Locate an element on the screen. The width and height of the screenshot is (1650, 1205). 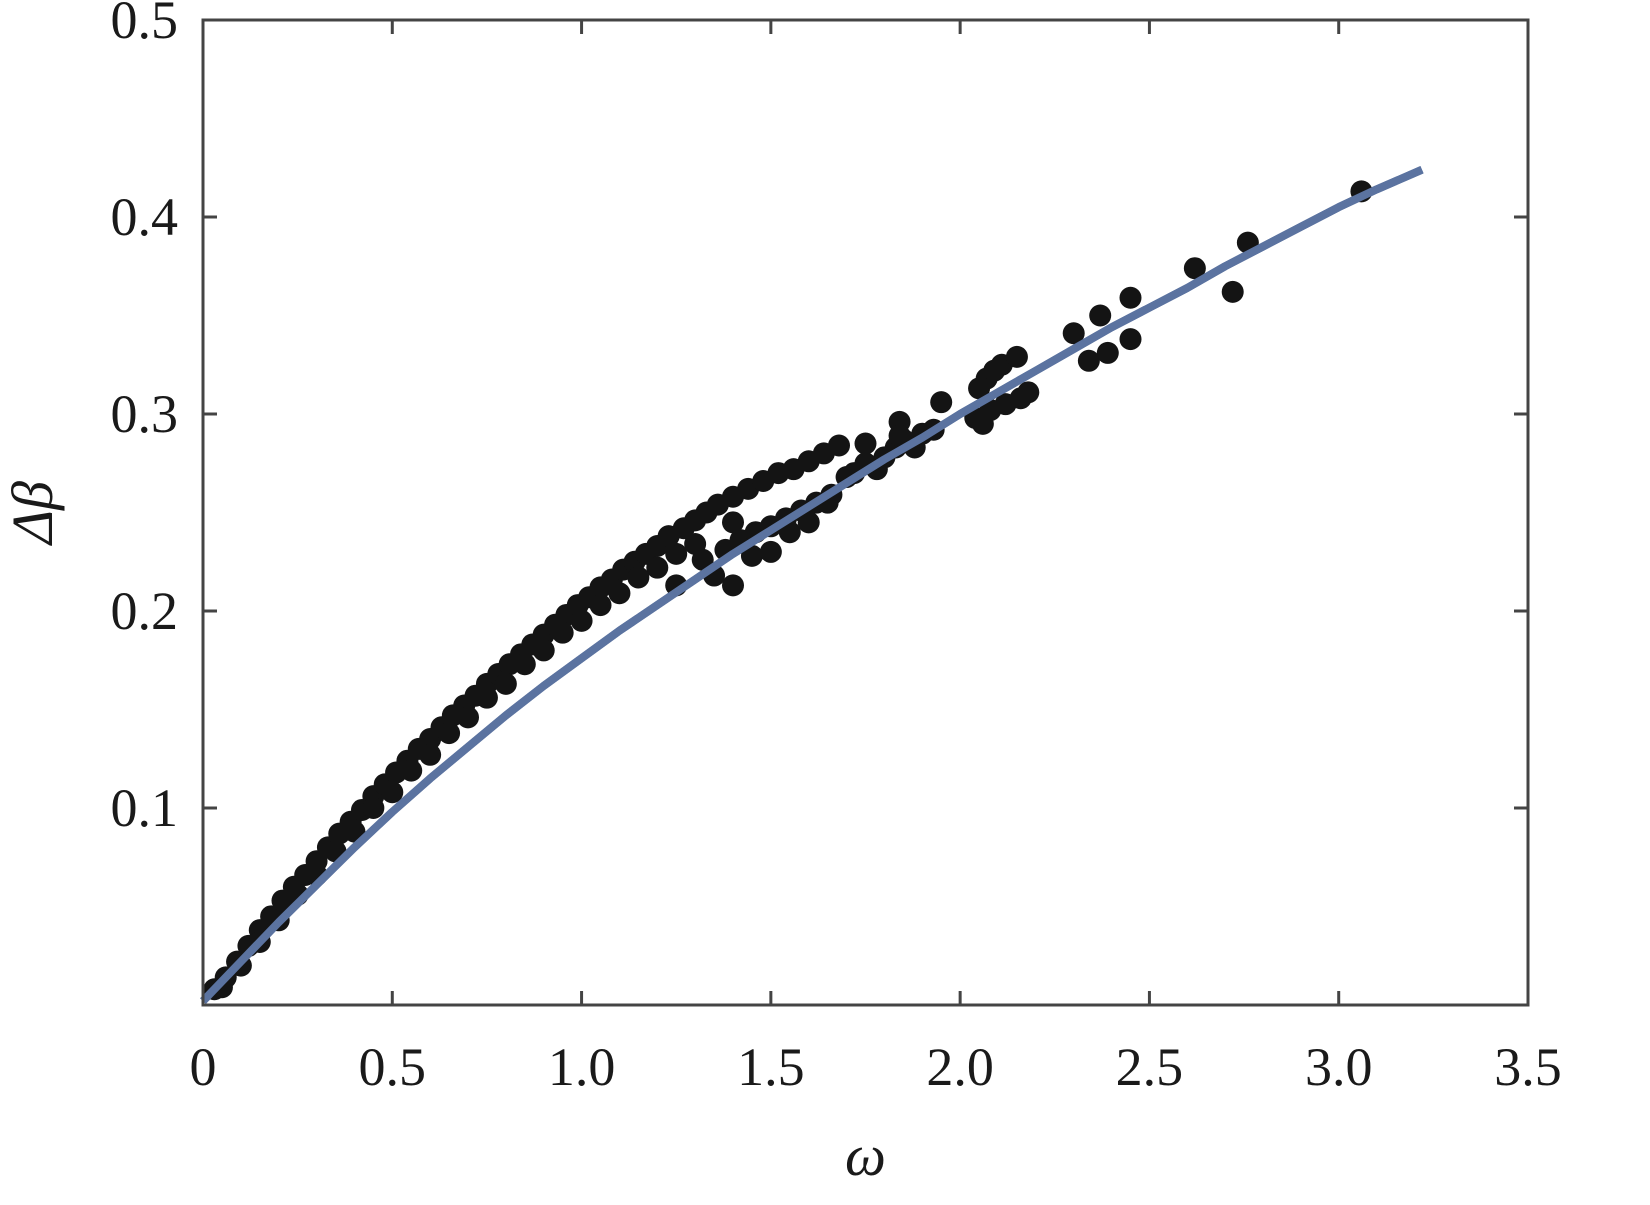
y-tick-label: 0.4 is located at coordinates (145, 217).